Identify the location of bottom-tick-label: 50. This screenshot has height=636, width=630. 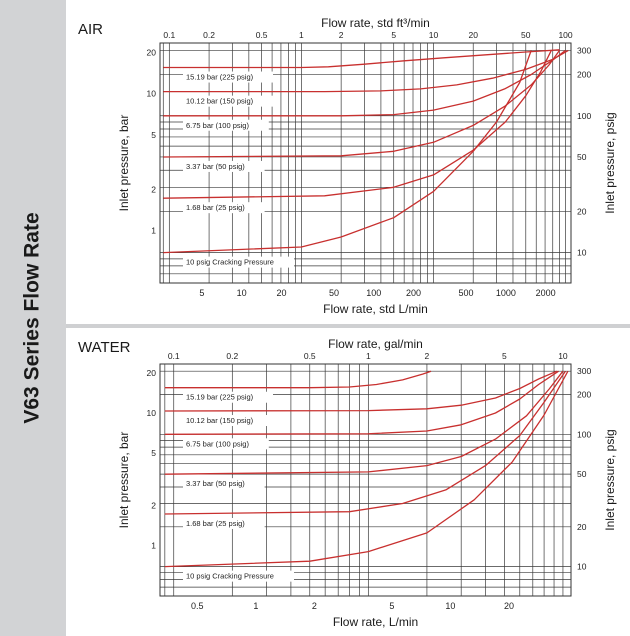
(334, 293).